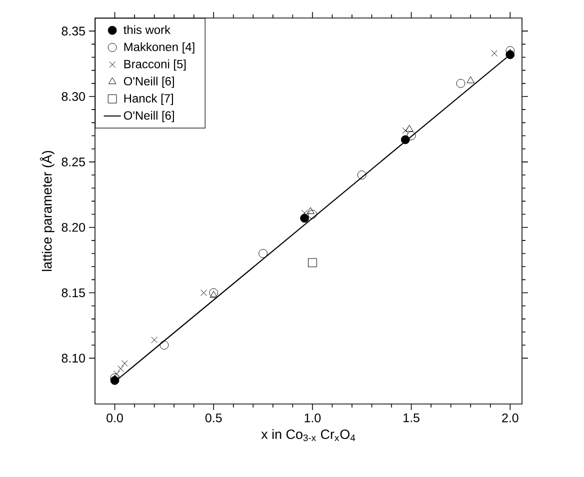  I want to click on legend-label: Hanck [7], so click(148, 99).